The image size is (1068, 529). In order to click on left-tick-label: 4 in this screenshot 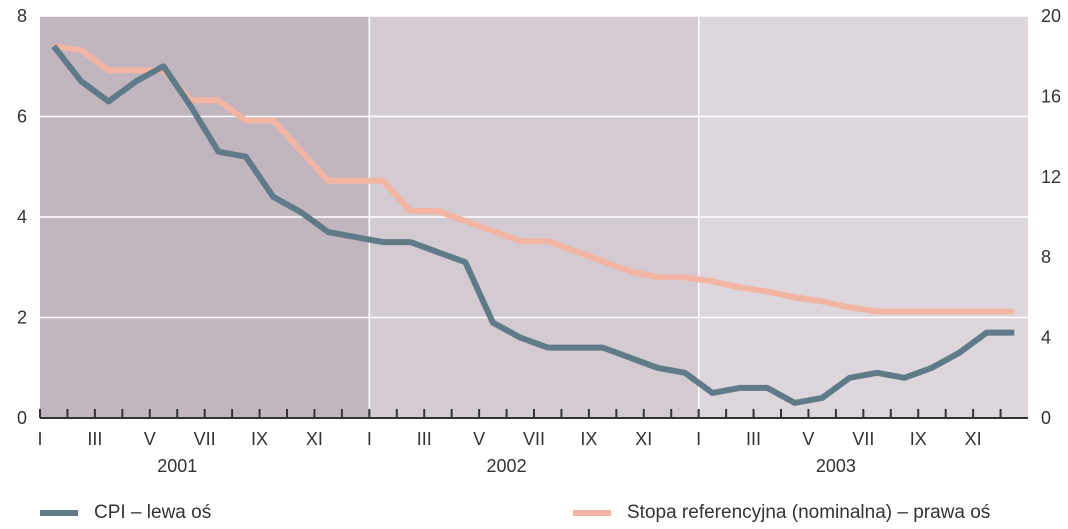, I will do `click(22, 217)`.